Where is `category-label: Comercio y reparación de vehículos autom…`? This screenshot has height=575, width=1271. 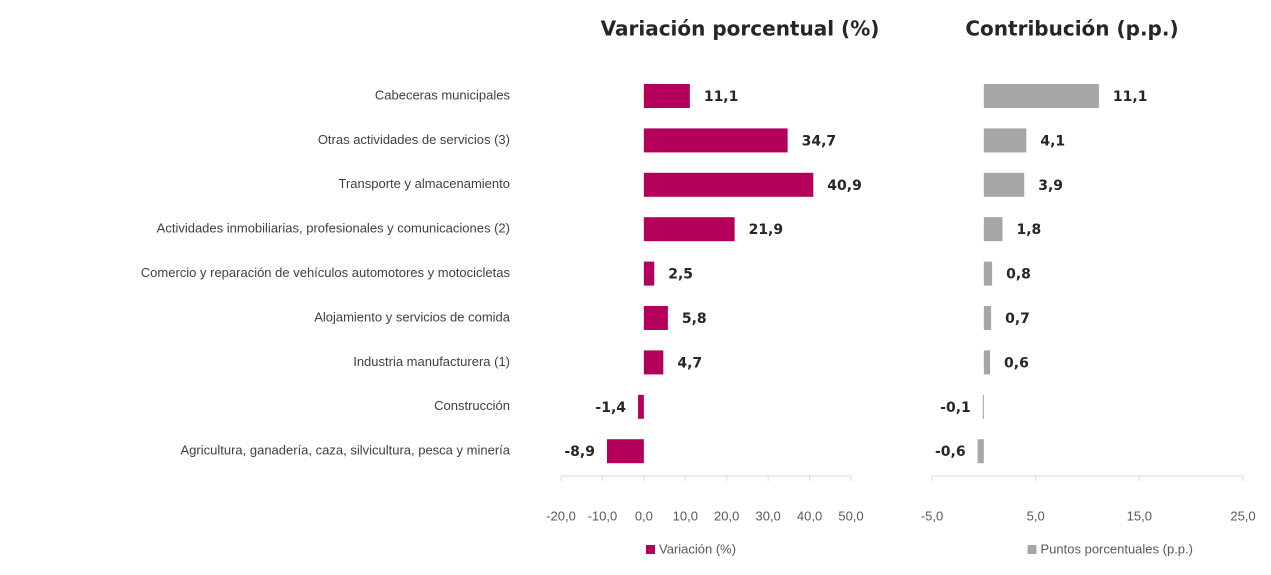
category-label: Comercio y reparación de vehículos autom… is located at coordinates (326, 272).